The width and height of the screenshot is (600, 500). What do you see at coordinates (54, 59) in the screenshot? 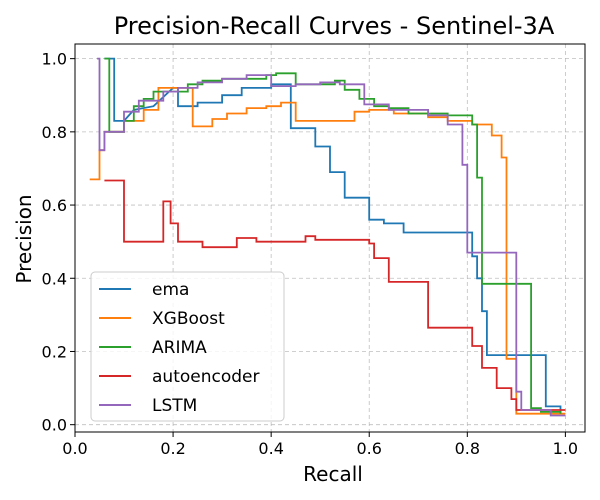
I see `y-tick-label: 1.0` at bounding box center [54, 59].